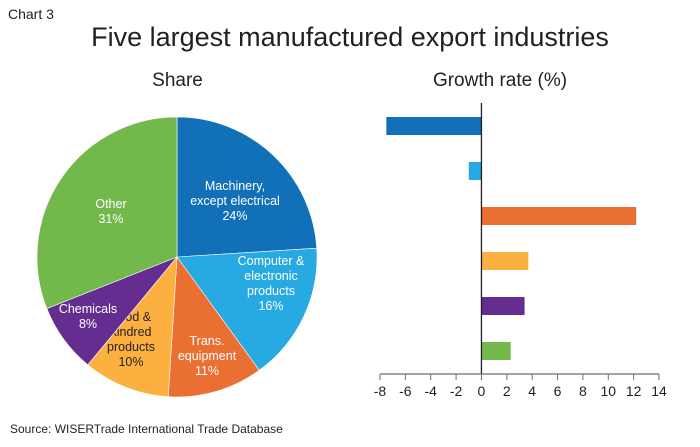 This screenshot has width=700, height=447. Describe the element at coordinates (207, 341) in the screenshot. I see `pie-slice-label: Trans.` at that location.